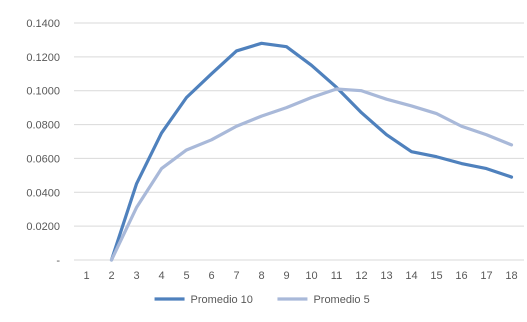 This screenshot has width=527, height=322. Describe the element at coordinates (136, 276) in the screenshot. I see `x-tick-label: 3` at that location.